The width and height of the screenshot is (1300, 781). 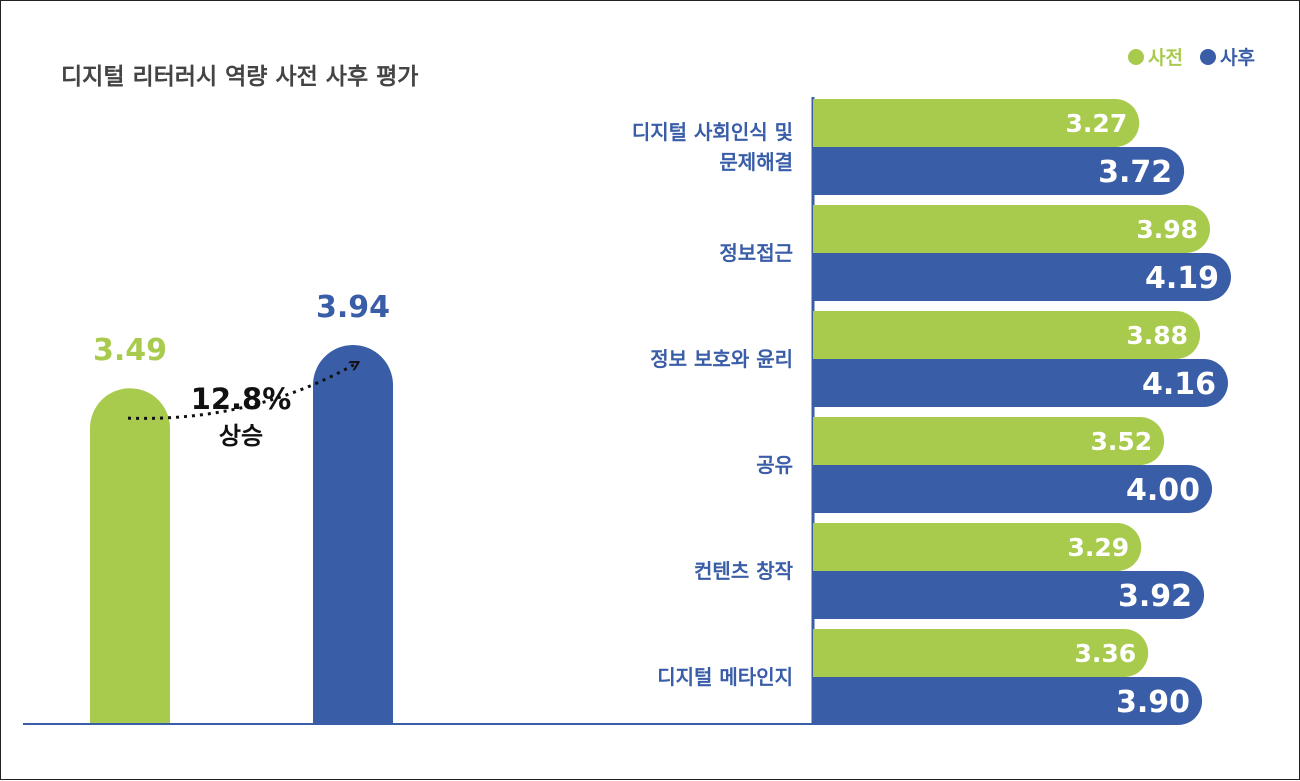 I want to click on increase-label: 상승, so click(x=241, y=436).